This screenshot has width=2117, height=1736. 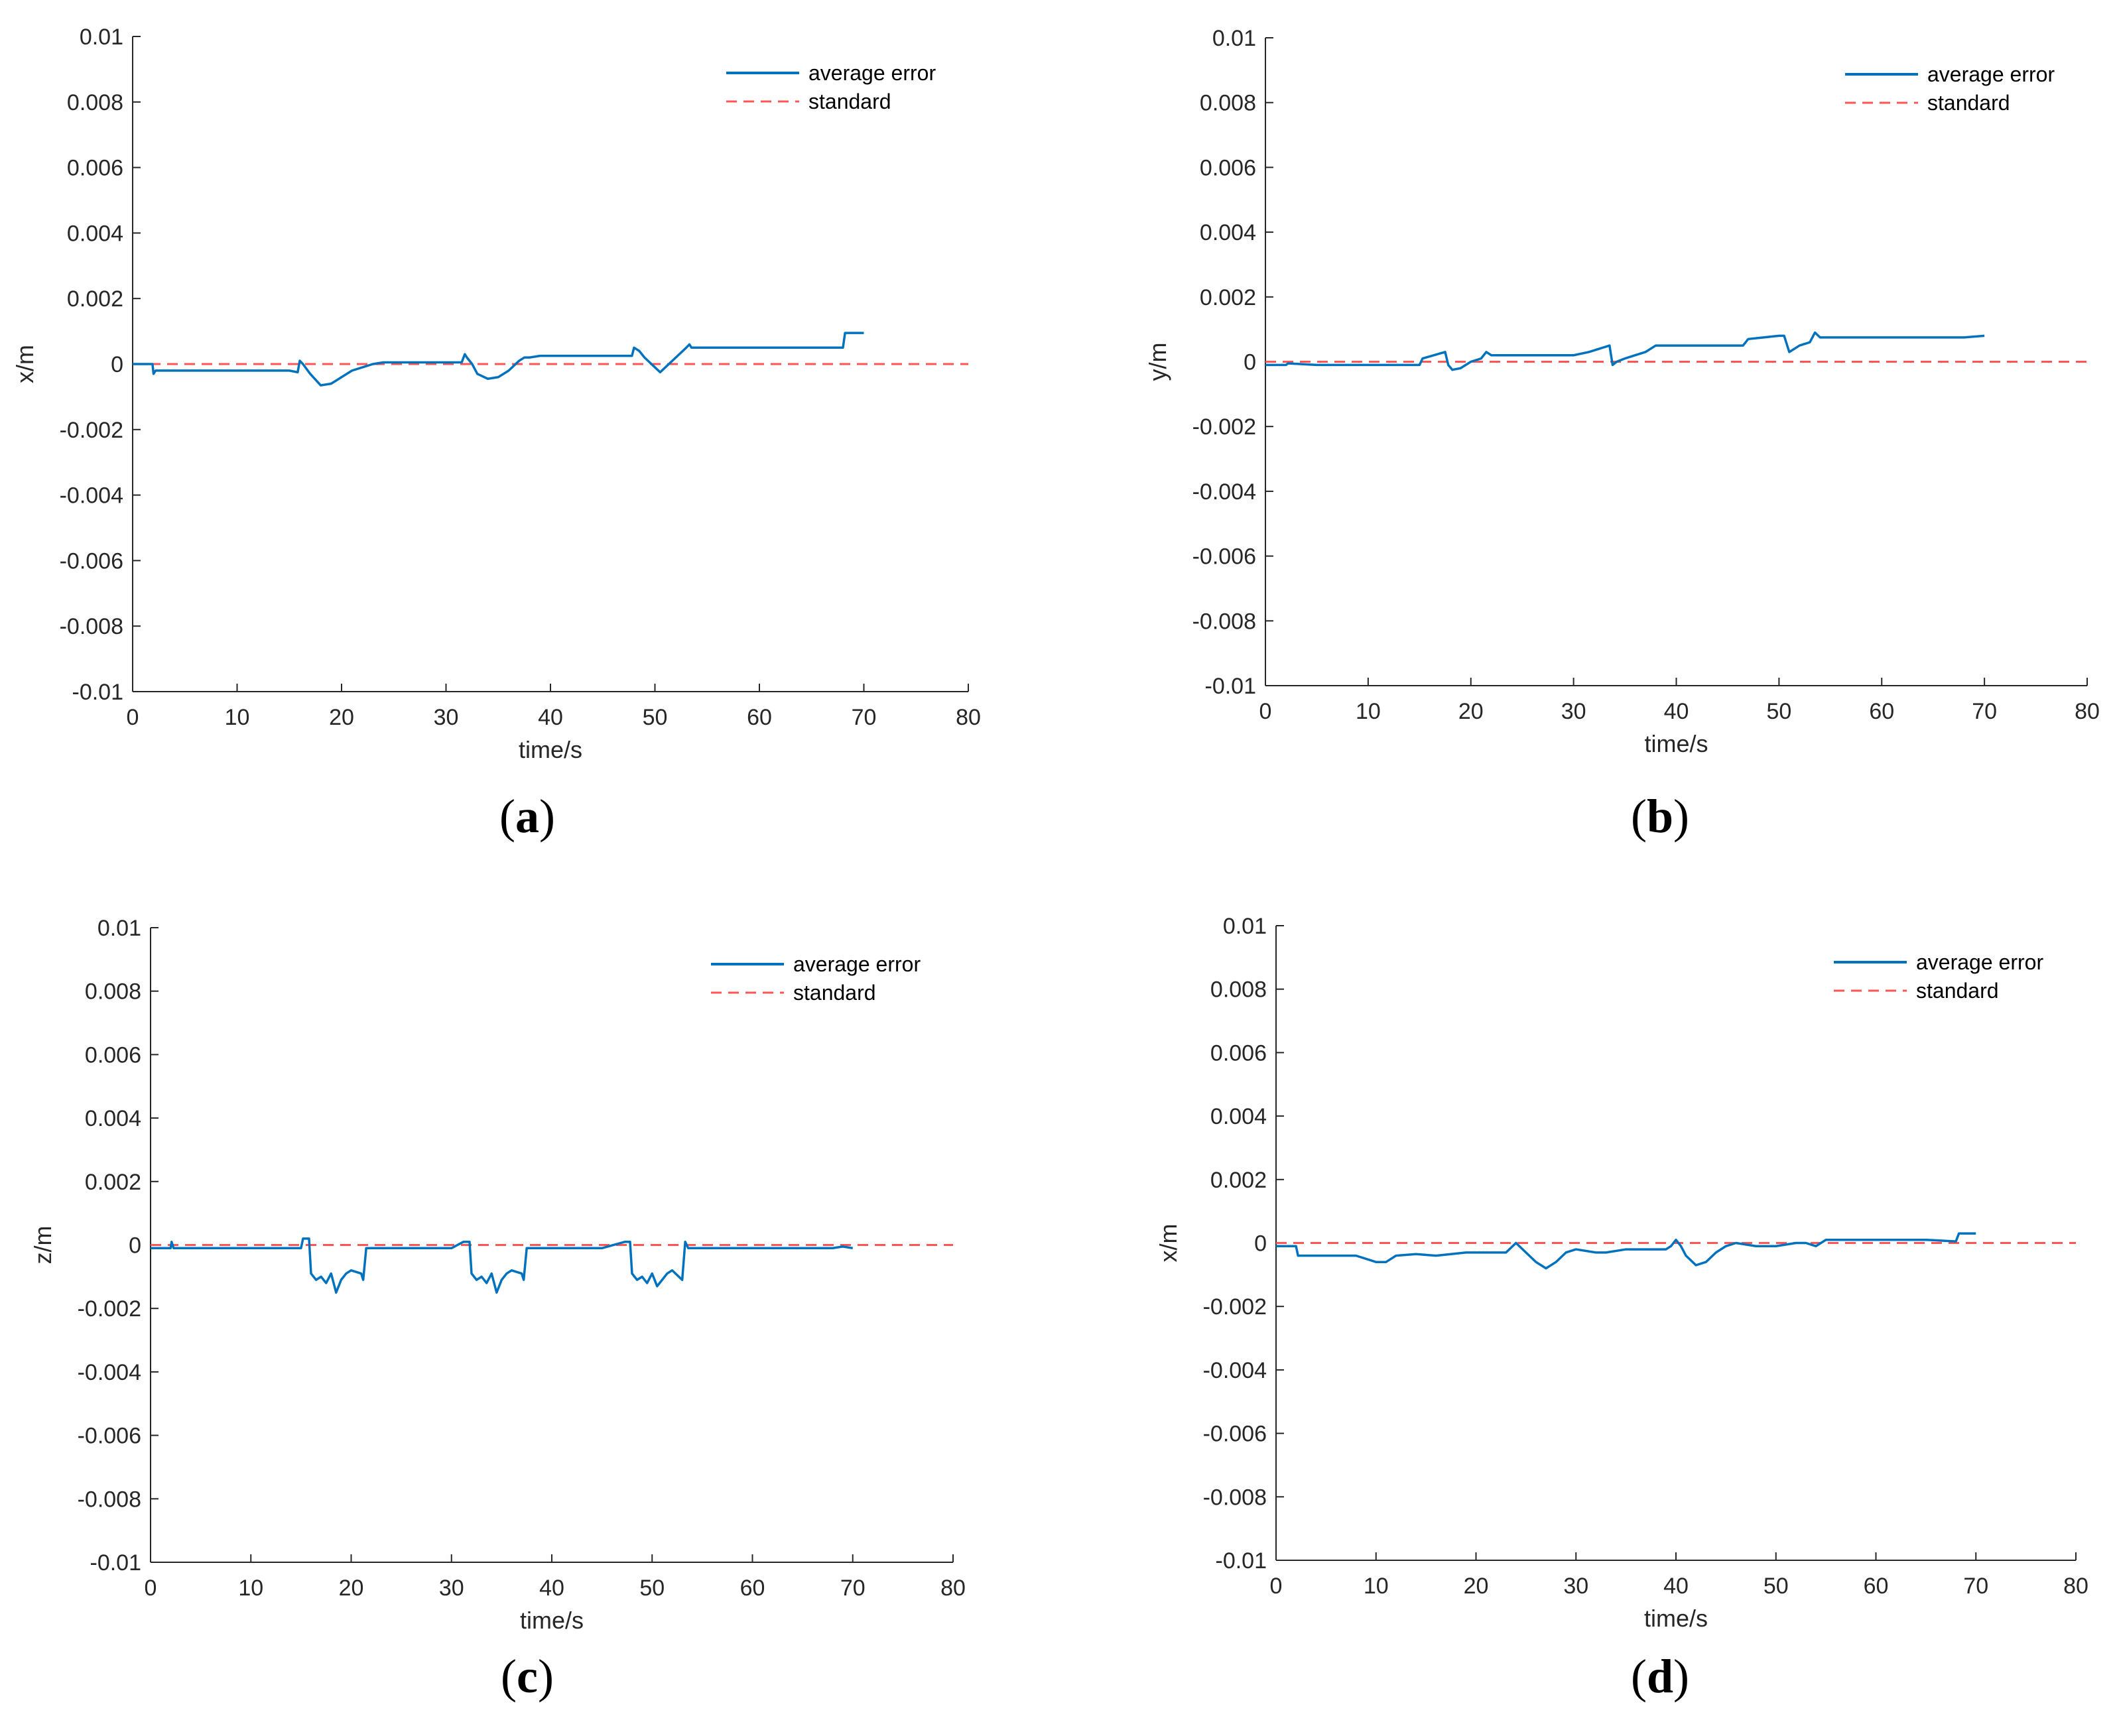 I want to click on panel-caption: (c), so click(x=528, y=1676).